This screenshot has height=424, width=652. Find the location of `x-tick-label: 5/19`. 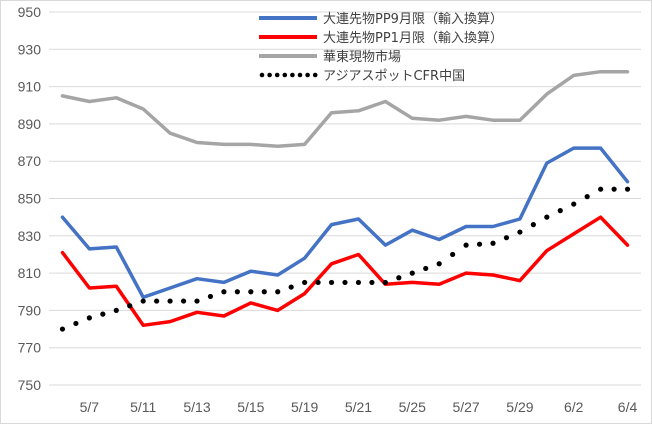

x-tick-label: 5/19 is located at coordinates (304, 407).